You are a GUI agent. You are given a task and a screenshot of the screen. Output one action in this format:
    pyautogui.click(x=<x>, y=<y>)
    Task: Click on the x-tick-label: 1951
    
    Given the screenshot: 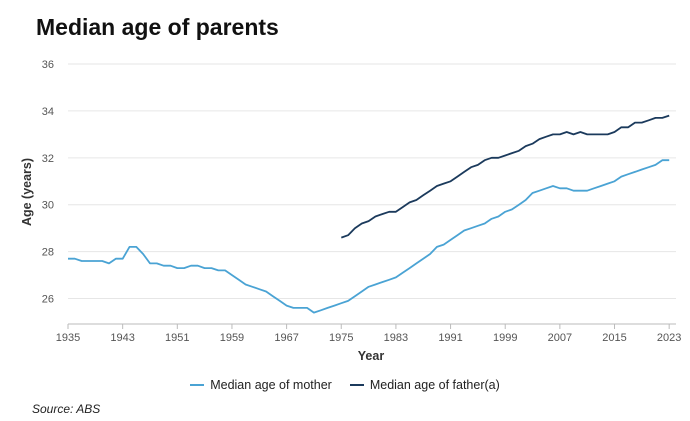 What is the action you would take?
    pyautogui.click(x=177, y=338)
    